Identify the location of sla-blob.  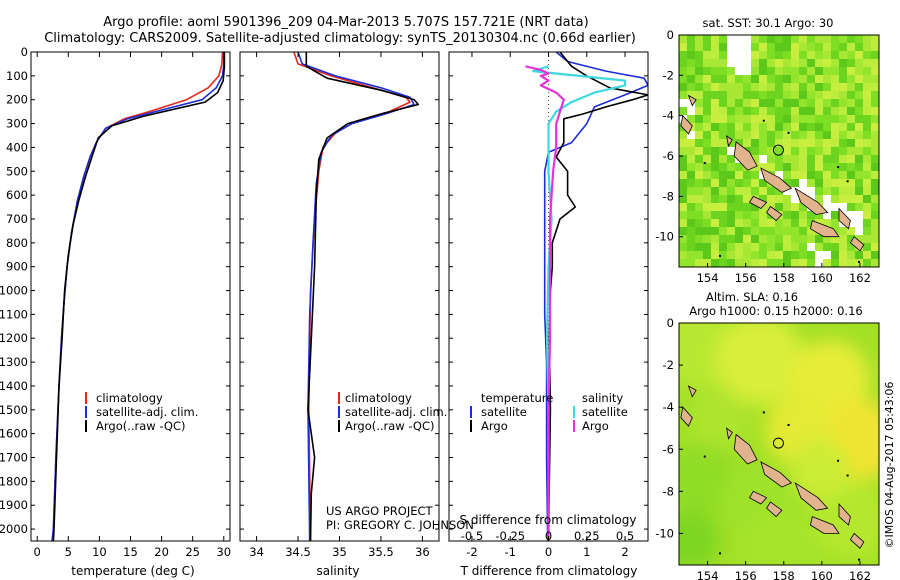
(699, 537).